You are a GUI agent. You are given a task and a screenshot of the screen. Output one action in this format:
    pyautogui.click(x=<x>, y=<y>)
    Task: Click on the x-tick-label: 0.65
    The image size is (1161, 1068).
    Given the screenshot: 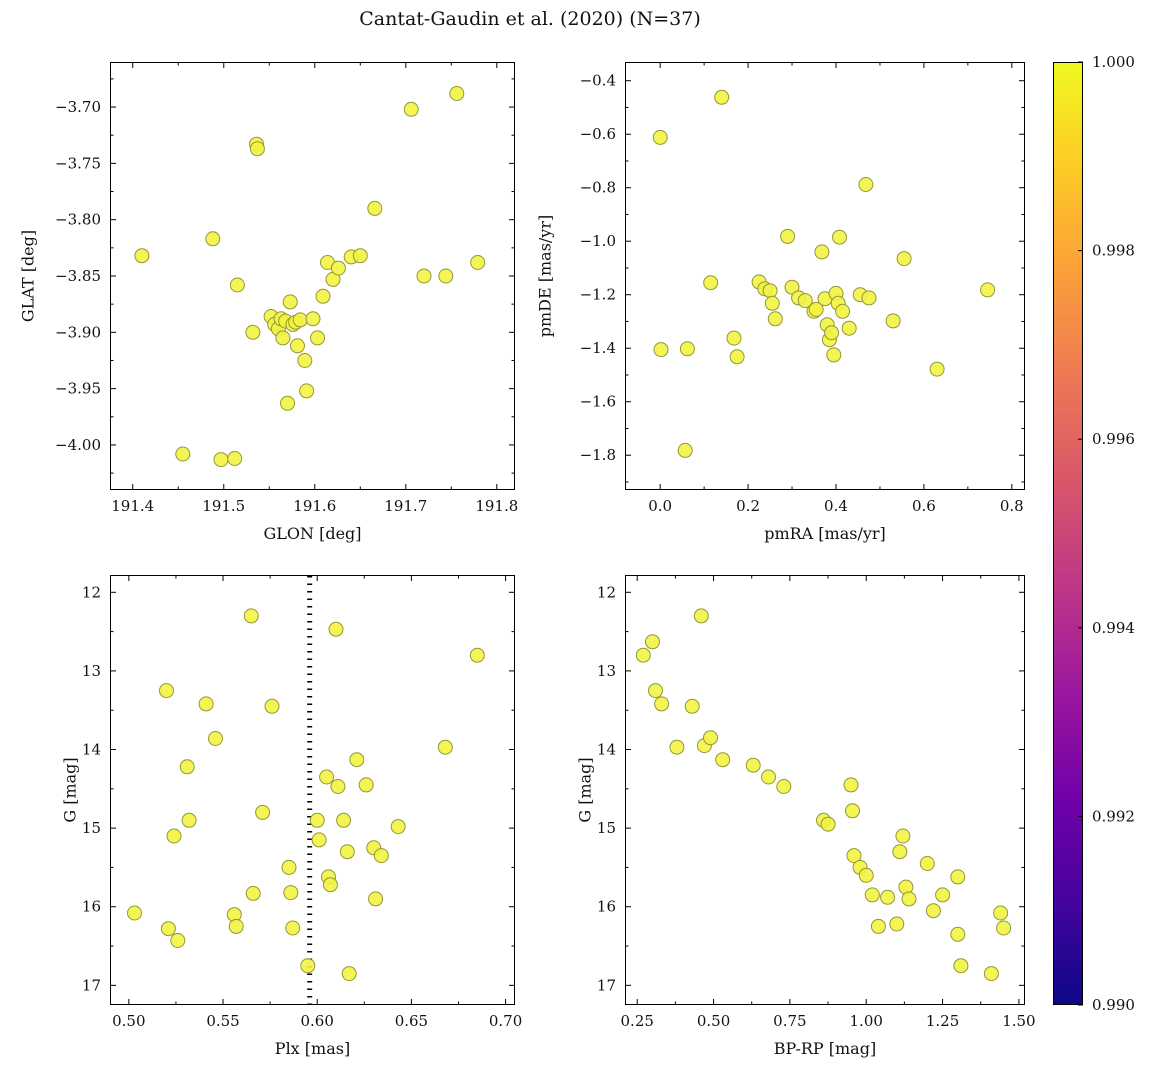 What is the action you would take?
    pyautogui.click(x=411, y=1021)
    